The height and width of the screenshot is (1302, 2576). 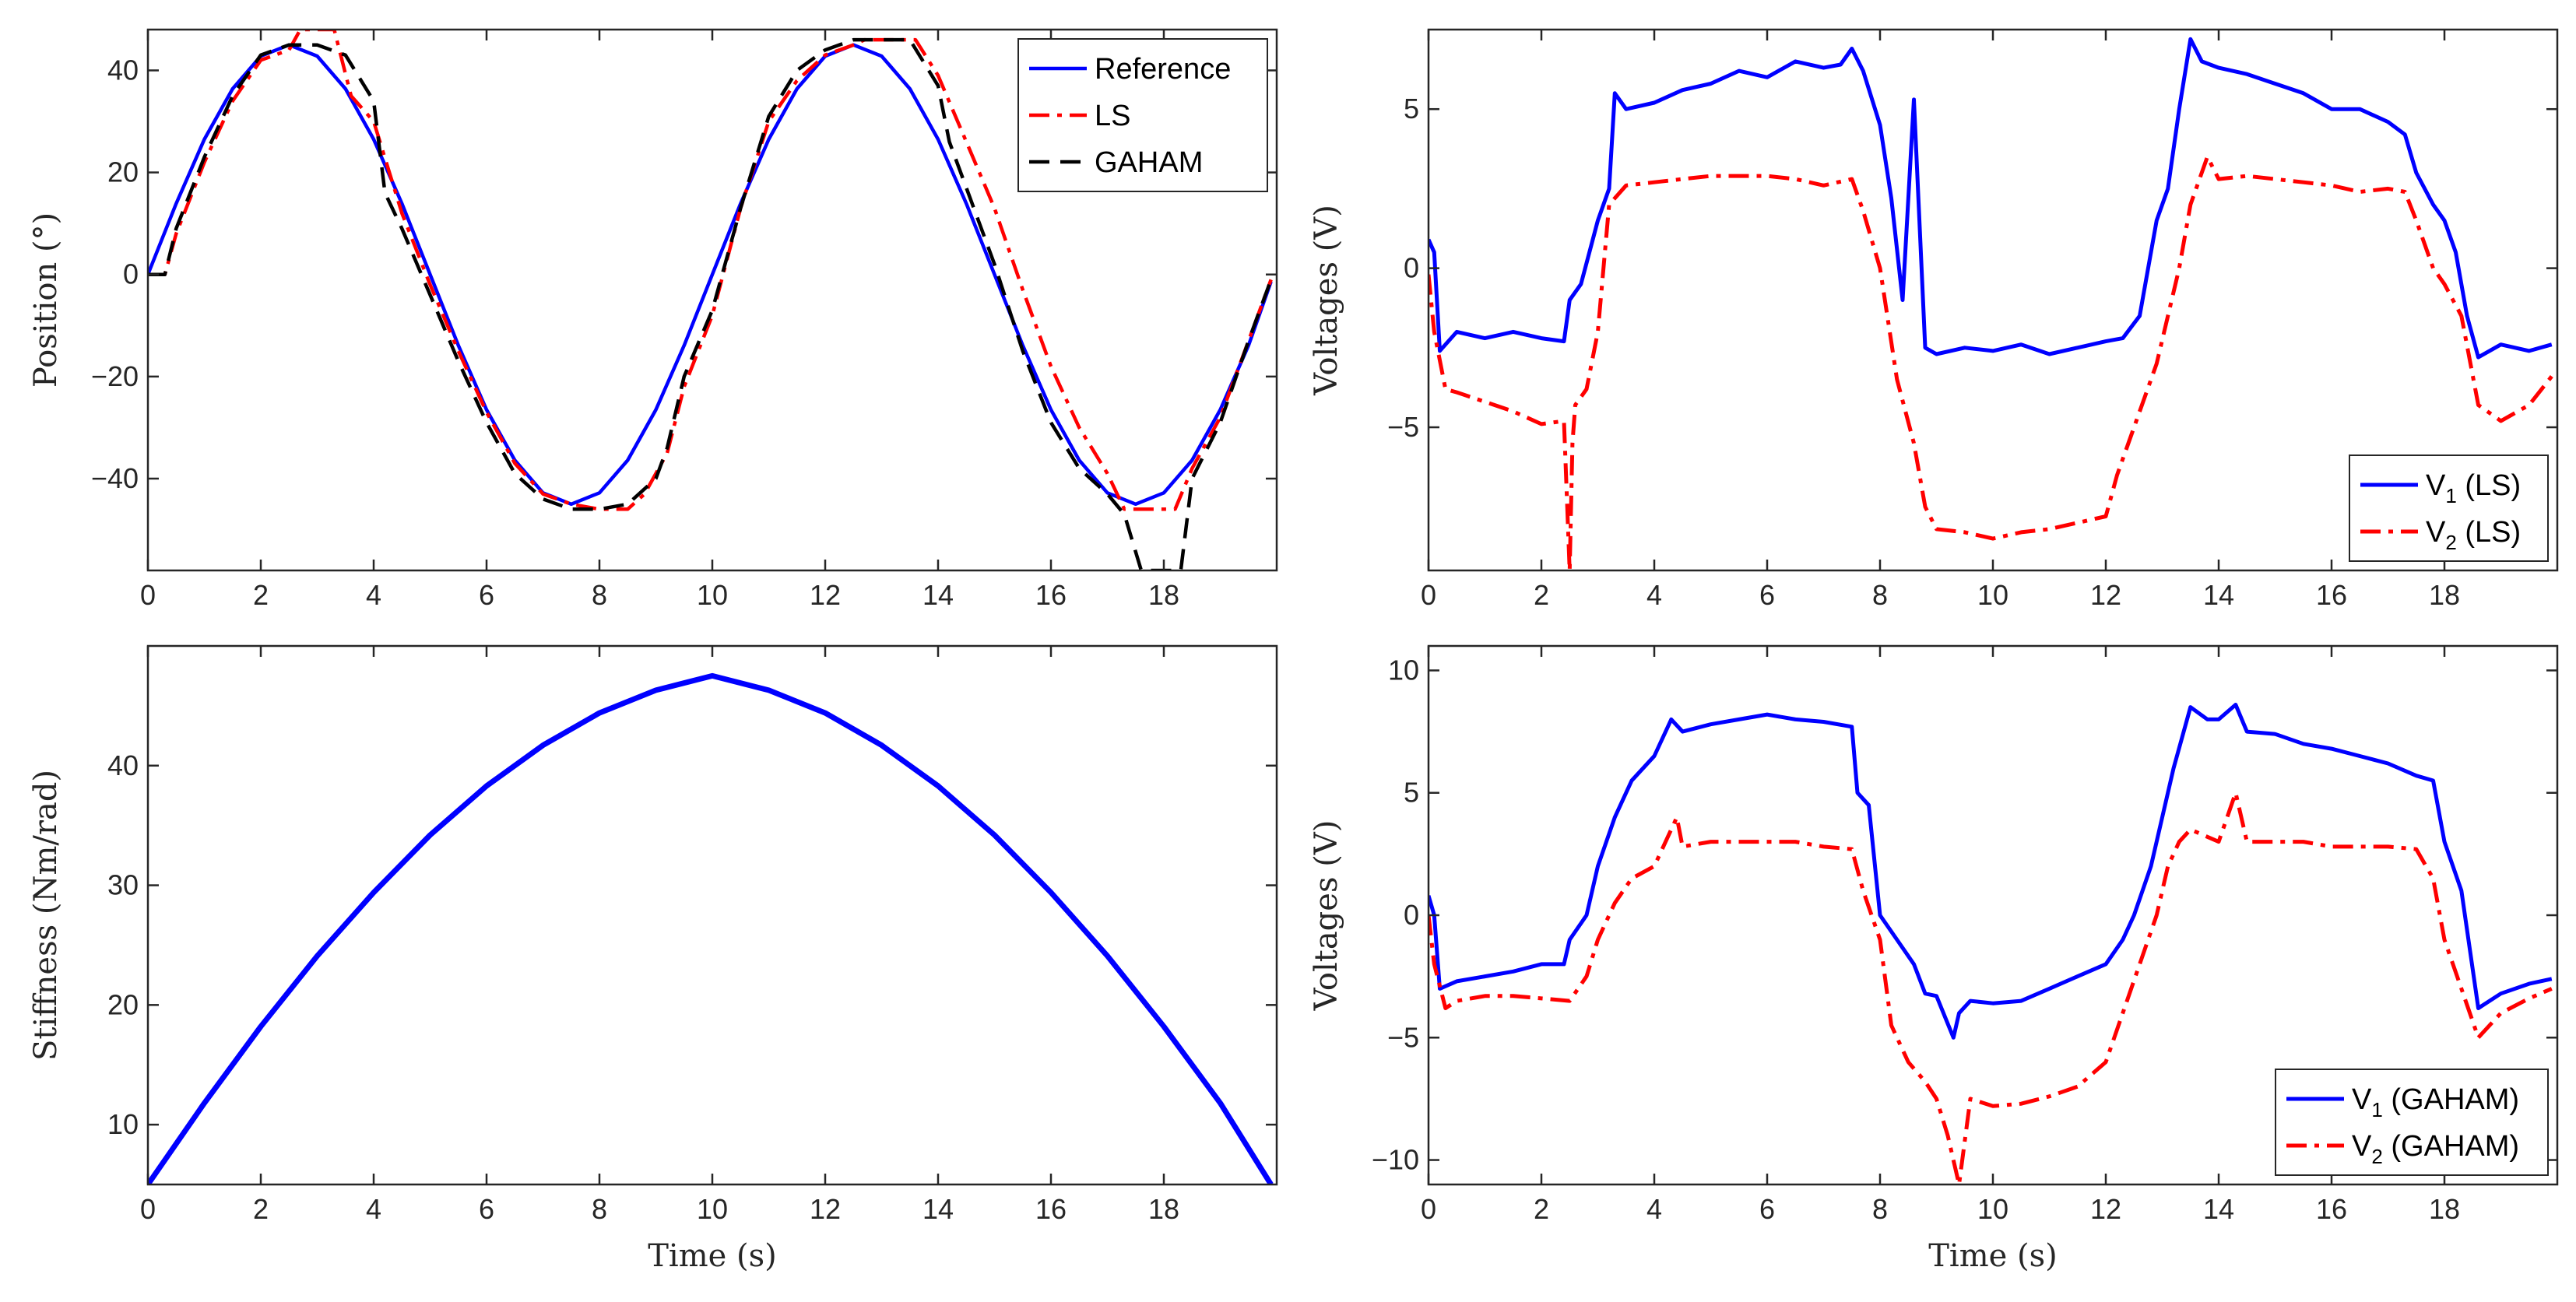 What do you see at coordinates (2450, 495) in the screenshot?
I see `legend-label-sub-voltages_ls-0: 1` at bounding box center [2450, 495].